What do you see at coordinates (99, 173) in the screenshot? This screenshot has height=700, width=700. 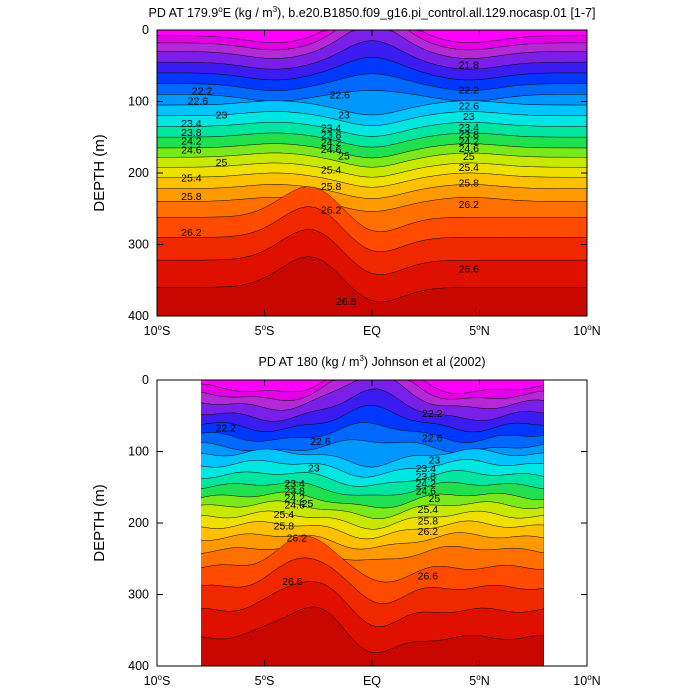 I see `panel-1-y-axis-label: DEPTH (m)` at bounding box center [99, 173].